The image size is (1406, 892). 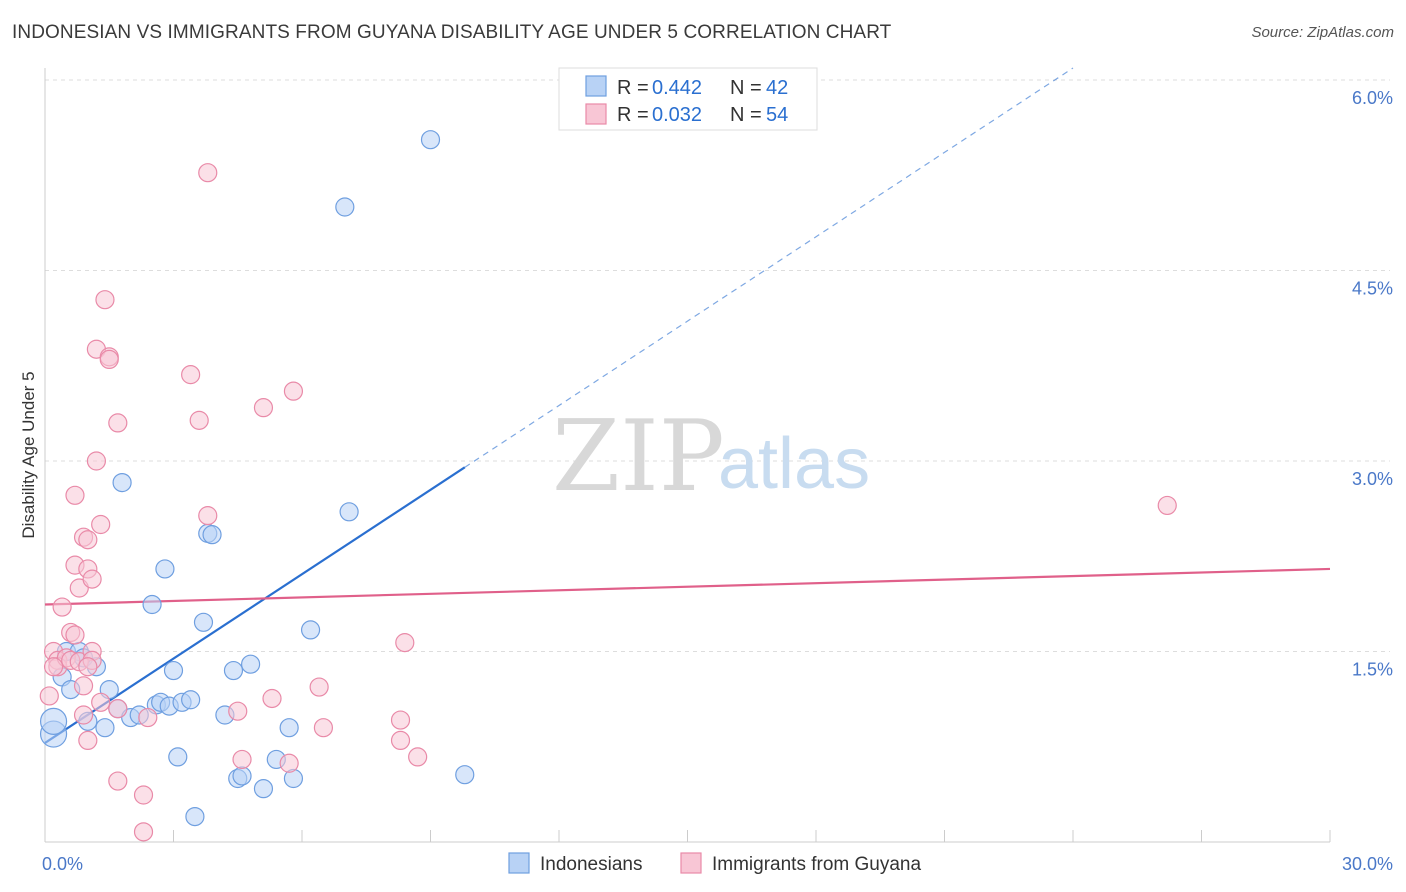 What do you see at coordinates (677, 115) in the screenshot?
I see `legend-r-value-2: 0.032` at bounding box center [677, 115].